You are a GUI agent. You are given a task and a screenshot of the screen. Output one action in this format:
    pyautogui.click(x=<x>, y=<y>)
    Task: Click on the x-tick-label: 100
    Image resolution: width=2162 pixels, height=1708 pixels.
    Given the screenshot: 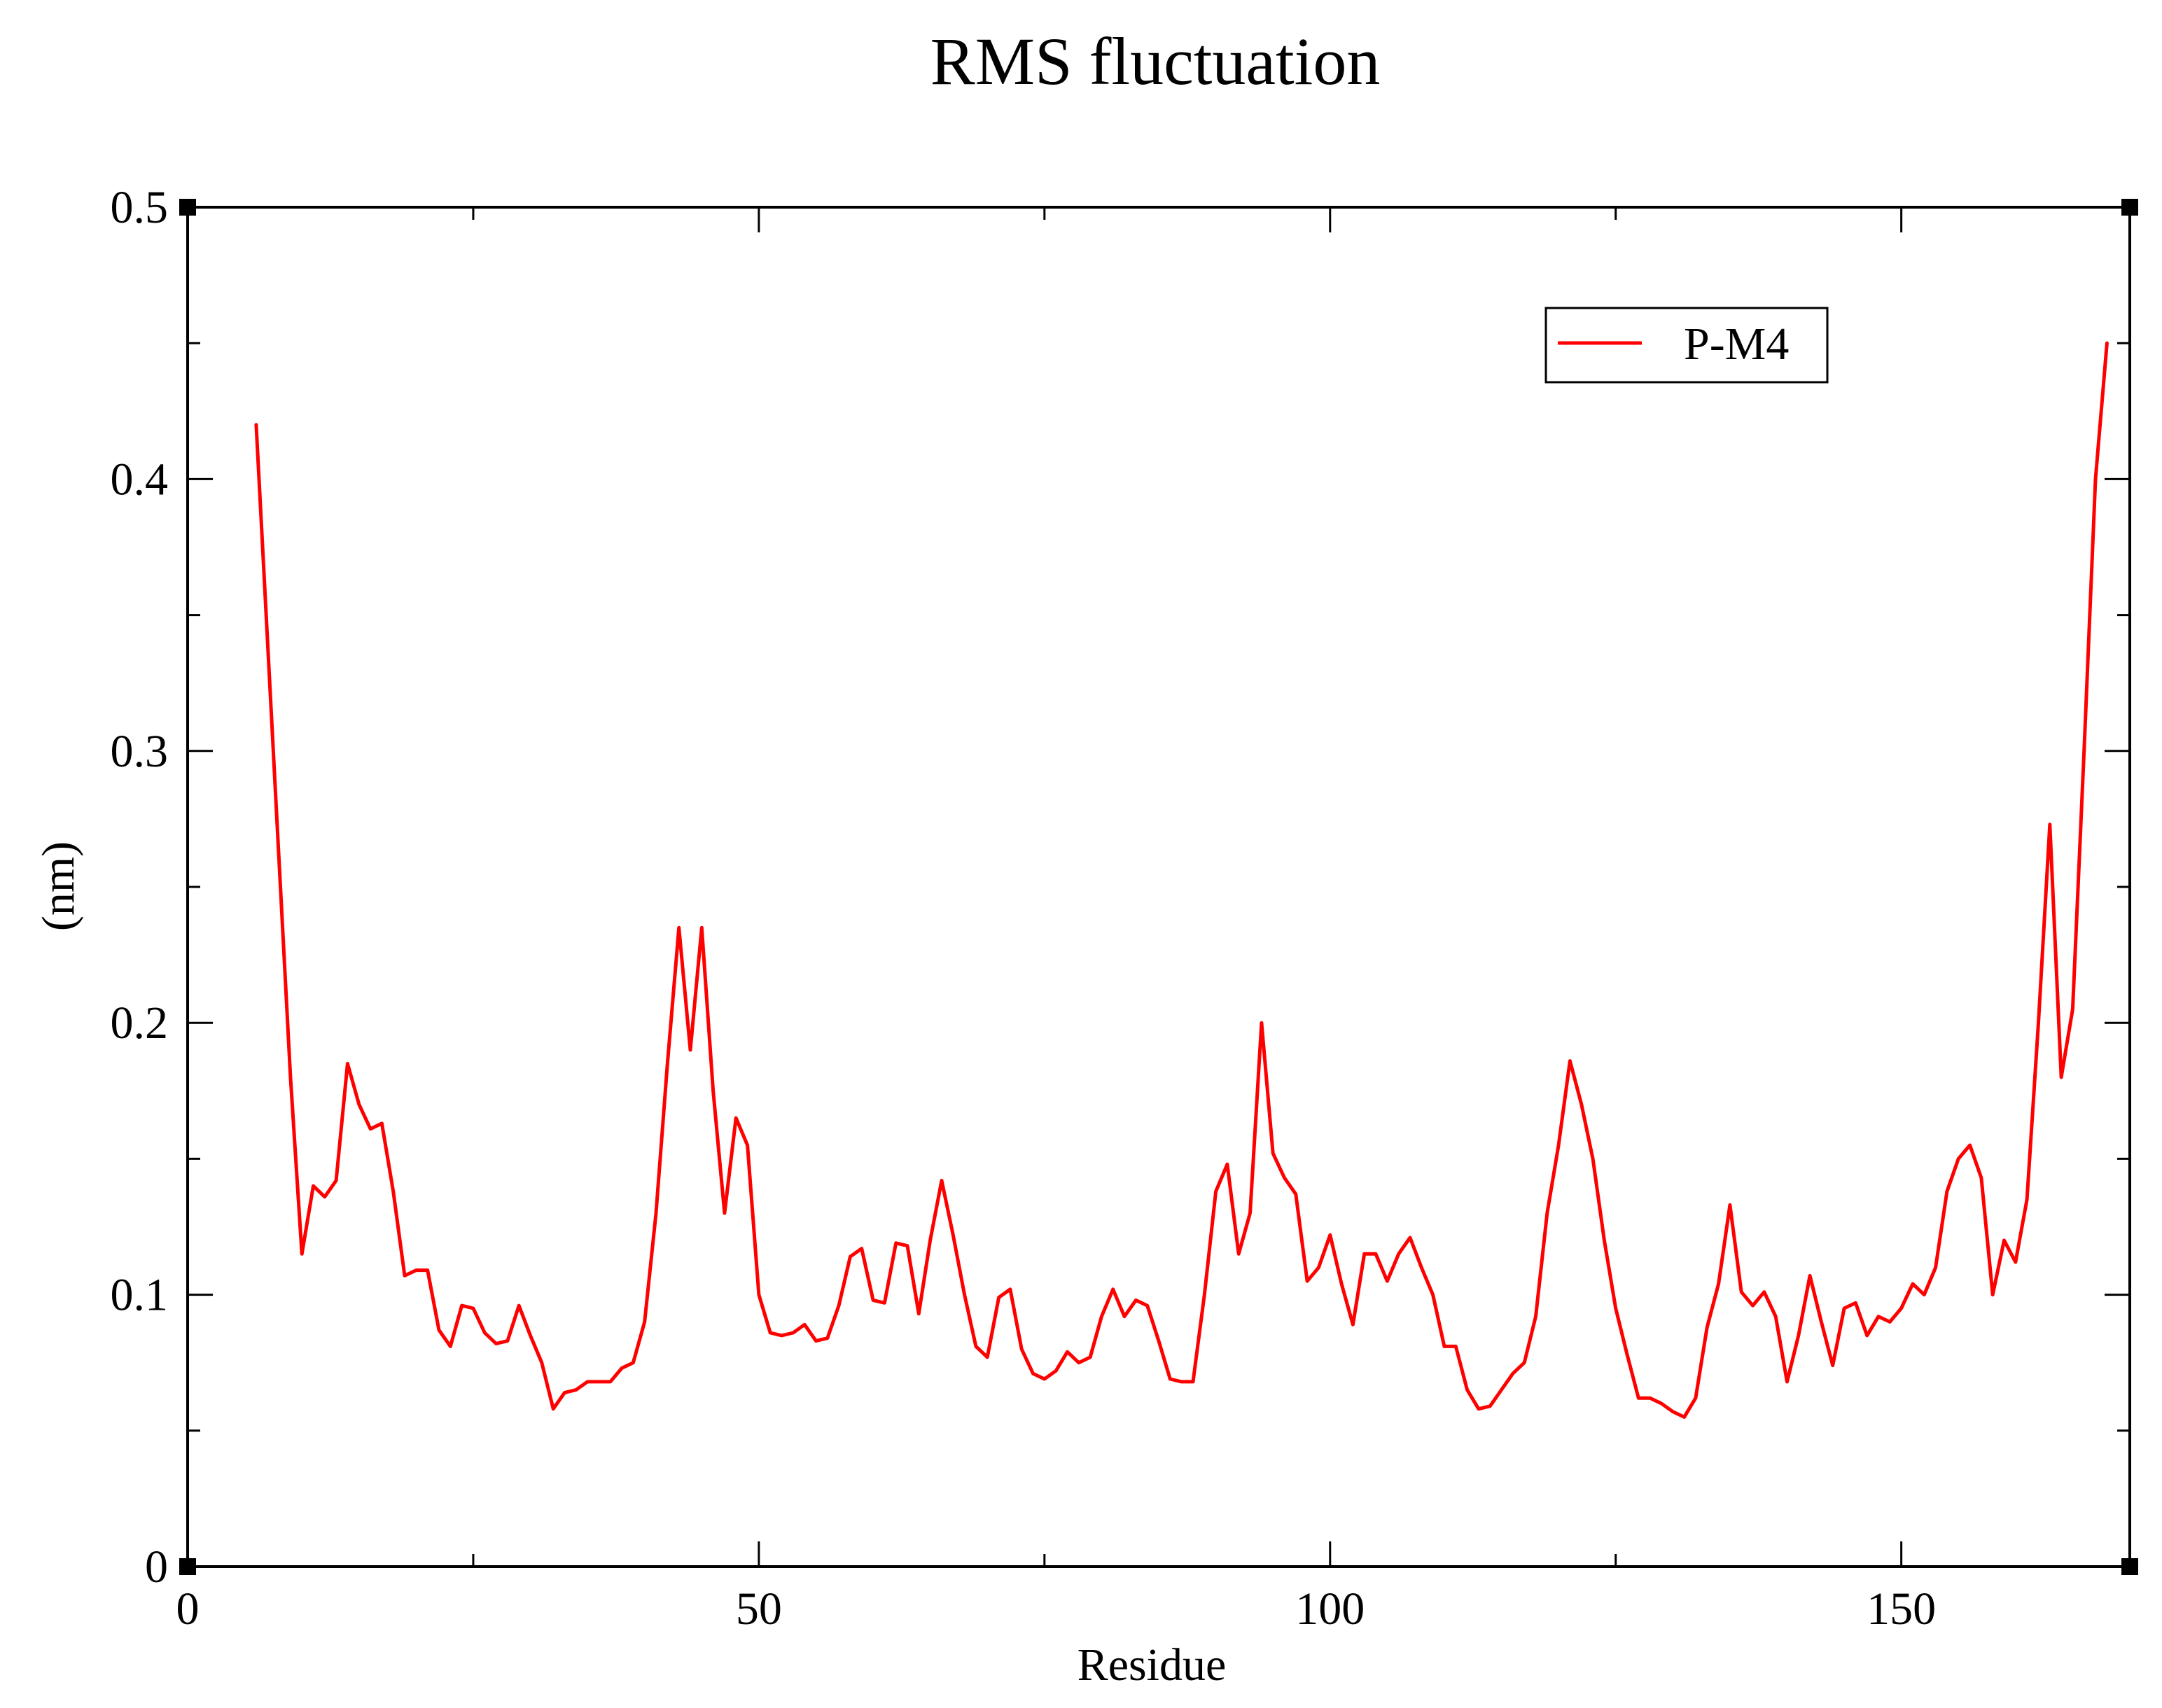 What is the action you would take?
    pyautogui.click(x=1330, y=1608)
    